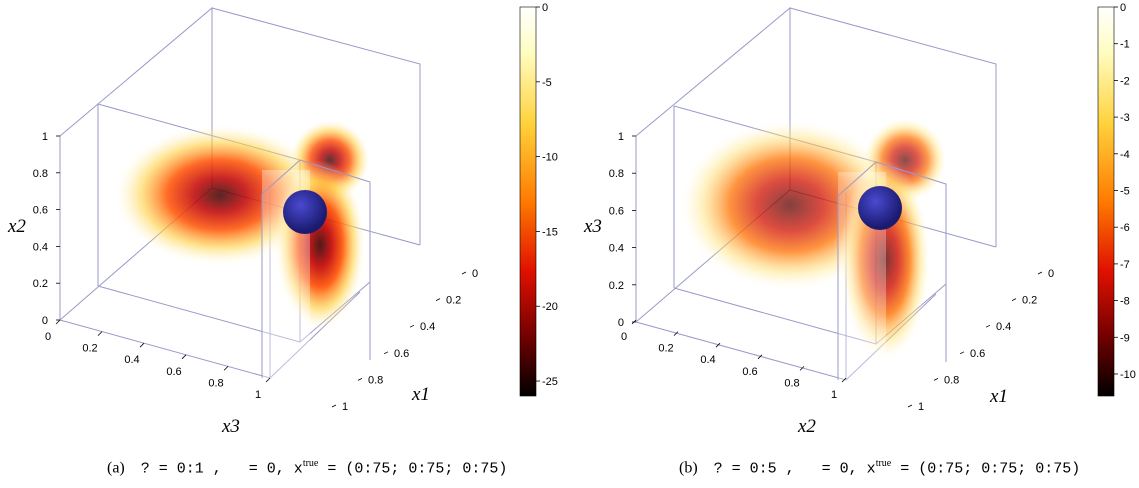 The width and height of the screenshot is (1139, 488). Describe the element at coordinates (1125, 45) in the screenshot. I see `colorbar-tick-label: -1` at that location.